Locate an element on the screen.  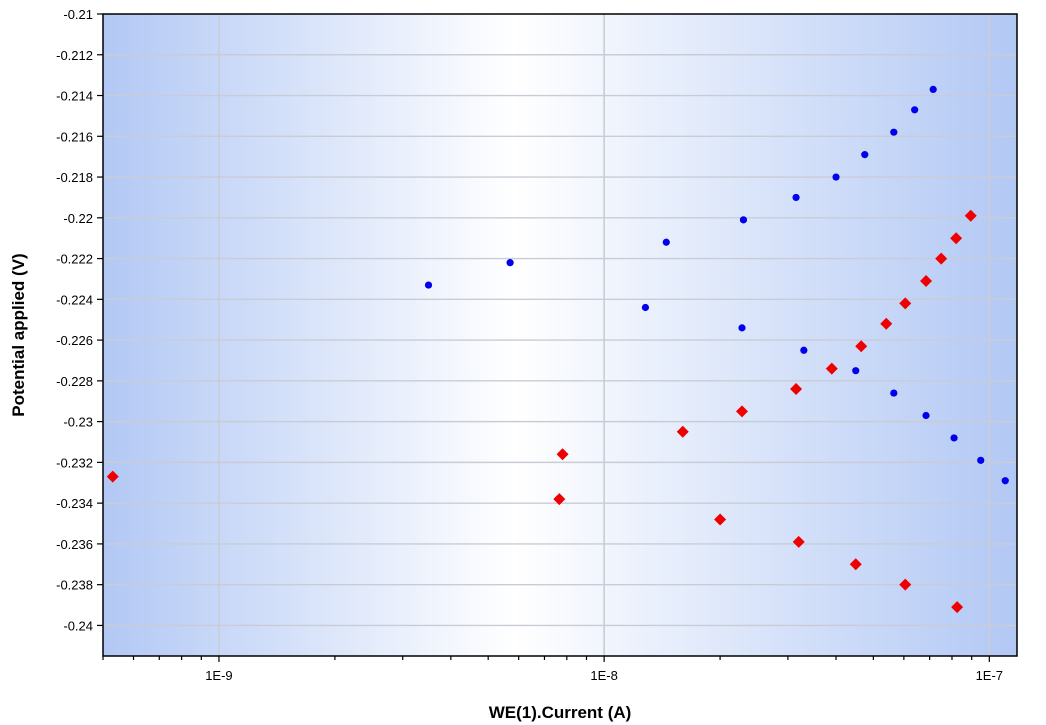
y-tick-label: -0.228 is located at coordinates (74, 381).